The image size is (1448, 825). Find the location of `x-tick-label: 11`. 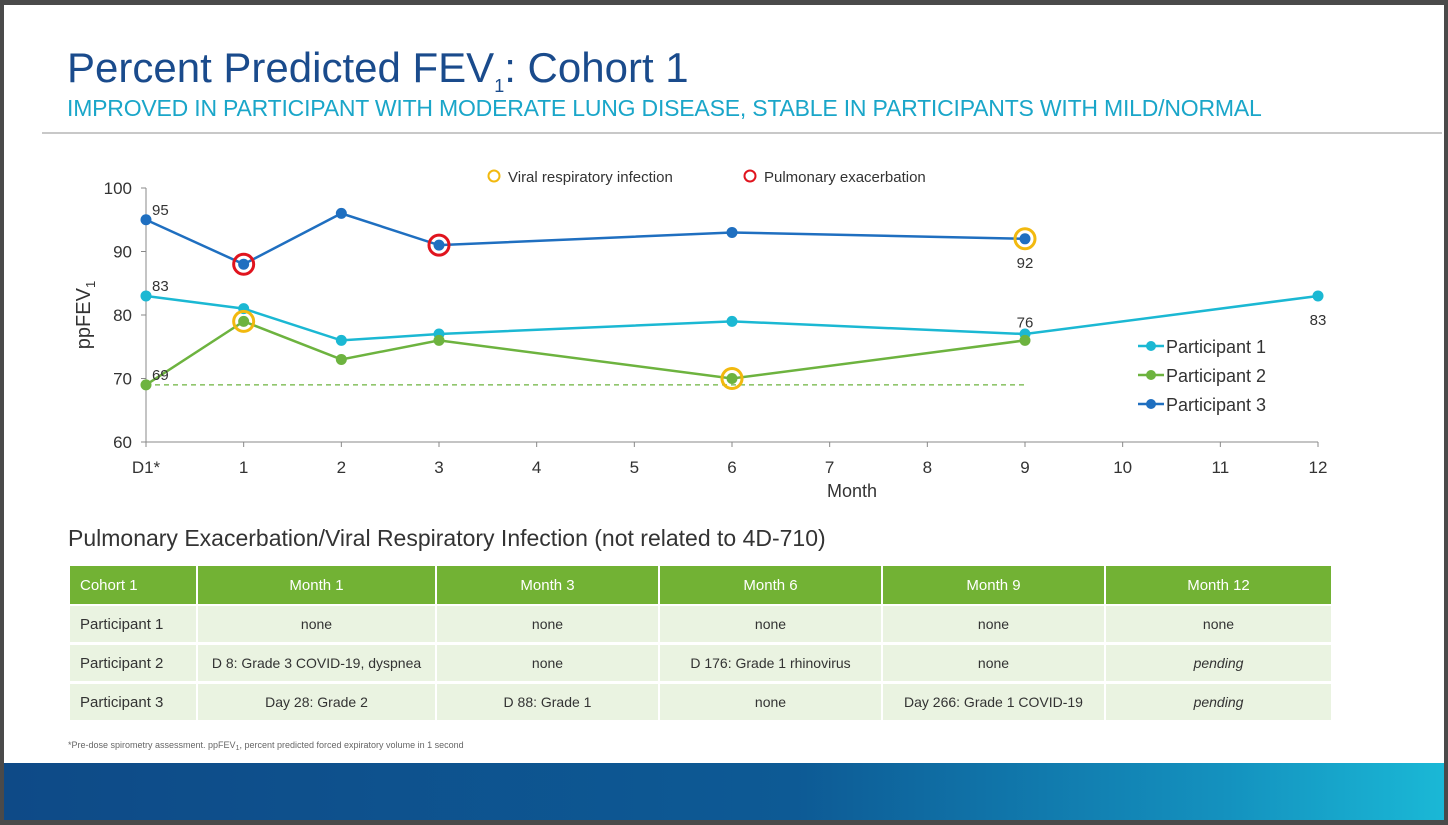

x-tick-label: 11 is located at coordinates (1221, 467).